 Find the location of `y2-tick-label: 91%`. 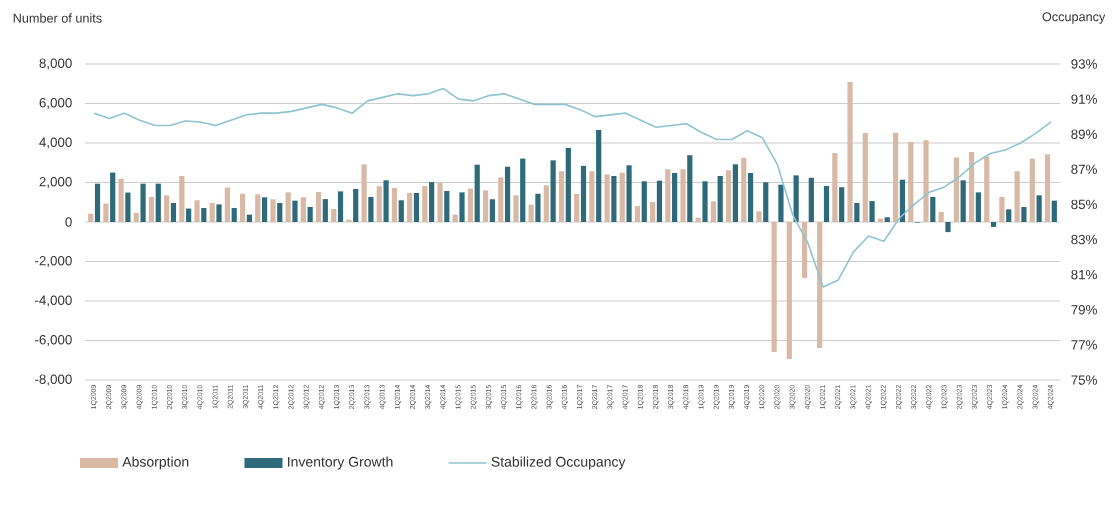

y2-tick-label: 91% is located at coordinates (1084, 99).